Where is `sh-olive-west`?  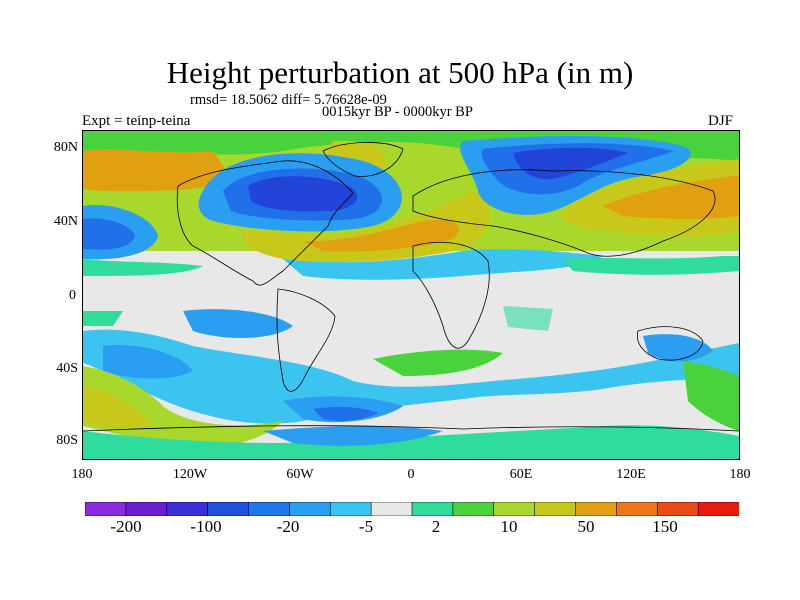 sh-olive-west is located at coordinates (118, 407).